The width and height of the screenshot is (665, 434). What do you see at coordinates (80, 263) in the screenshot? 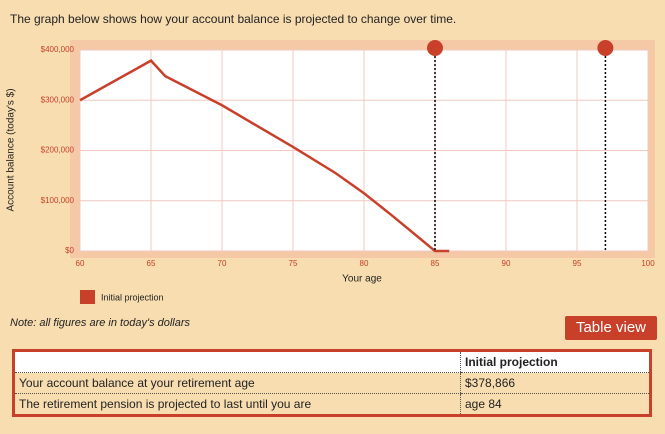
I see `x-tick-label: 60` at bounding box center [80, 263].